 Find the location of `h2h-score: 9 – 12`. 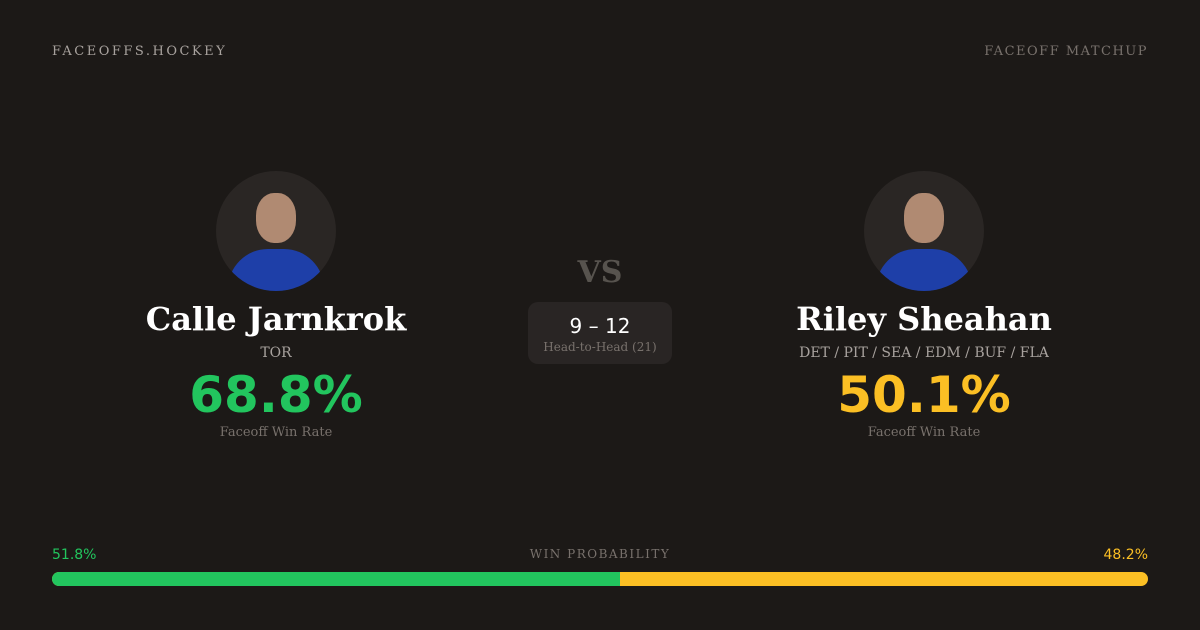

h2h-score: 9 – 12 is located at coordinates (600, 326).